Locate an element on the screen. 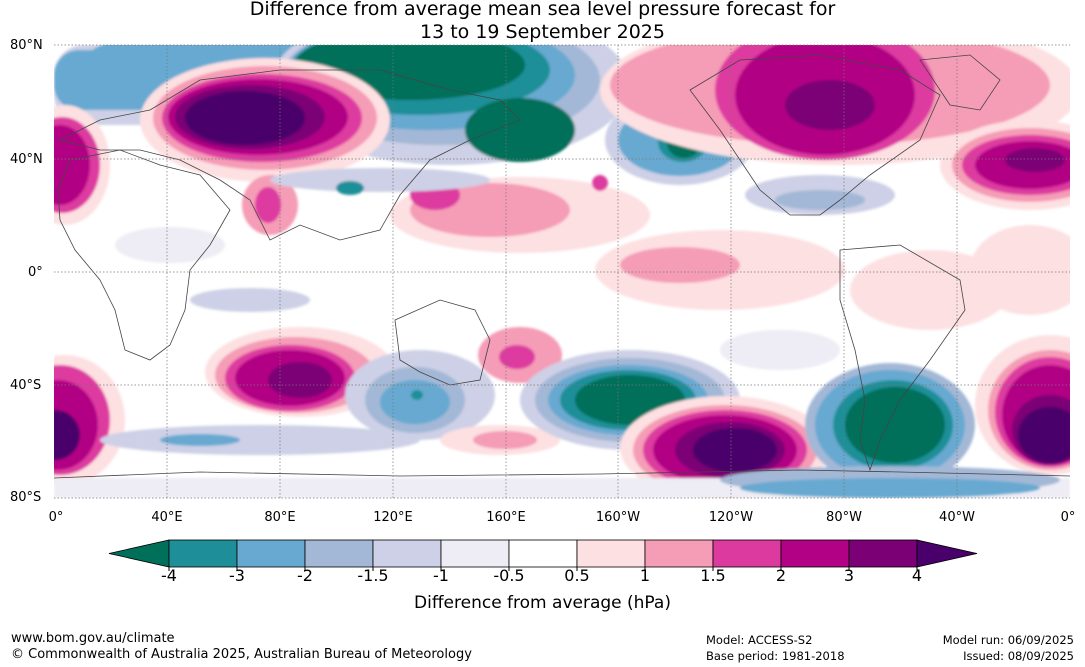 Image resolution: width=1085 pixels, height=667 pixels. coastline-africa is located at coordinates (144, 255).